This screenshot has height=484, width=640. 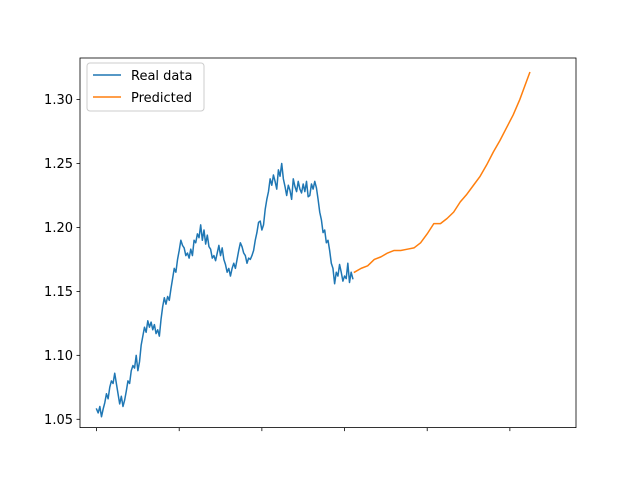 I want to click on y-tick-label: 1.05, so click(x=58, y=420).